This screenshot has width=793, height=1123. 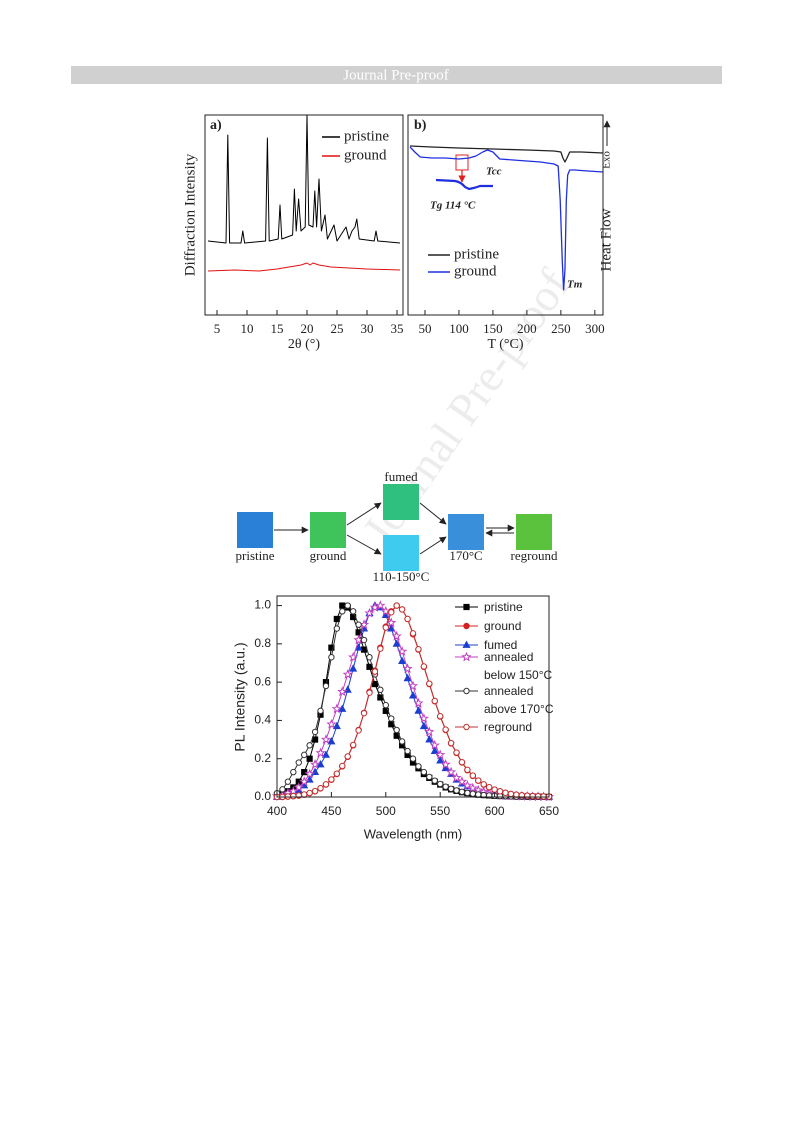 I want to click on inset-curve, so click(x=464, y=184).